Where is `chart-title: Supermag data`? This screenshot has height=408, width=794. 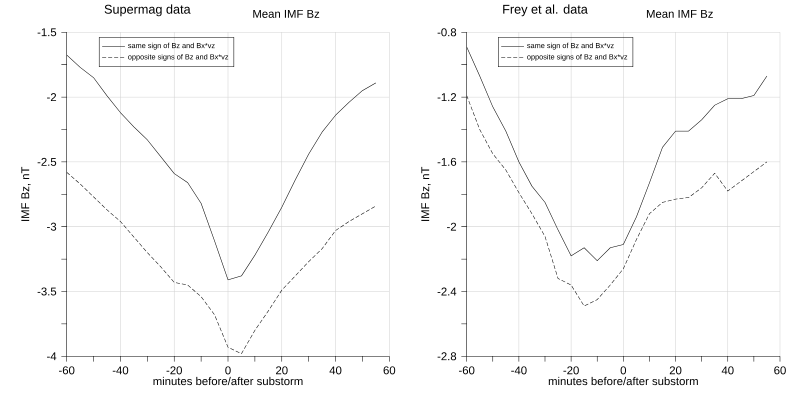 chart-title: Supermag data is located at coordinates (147, 10).